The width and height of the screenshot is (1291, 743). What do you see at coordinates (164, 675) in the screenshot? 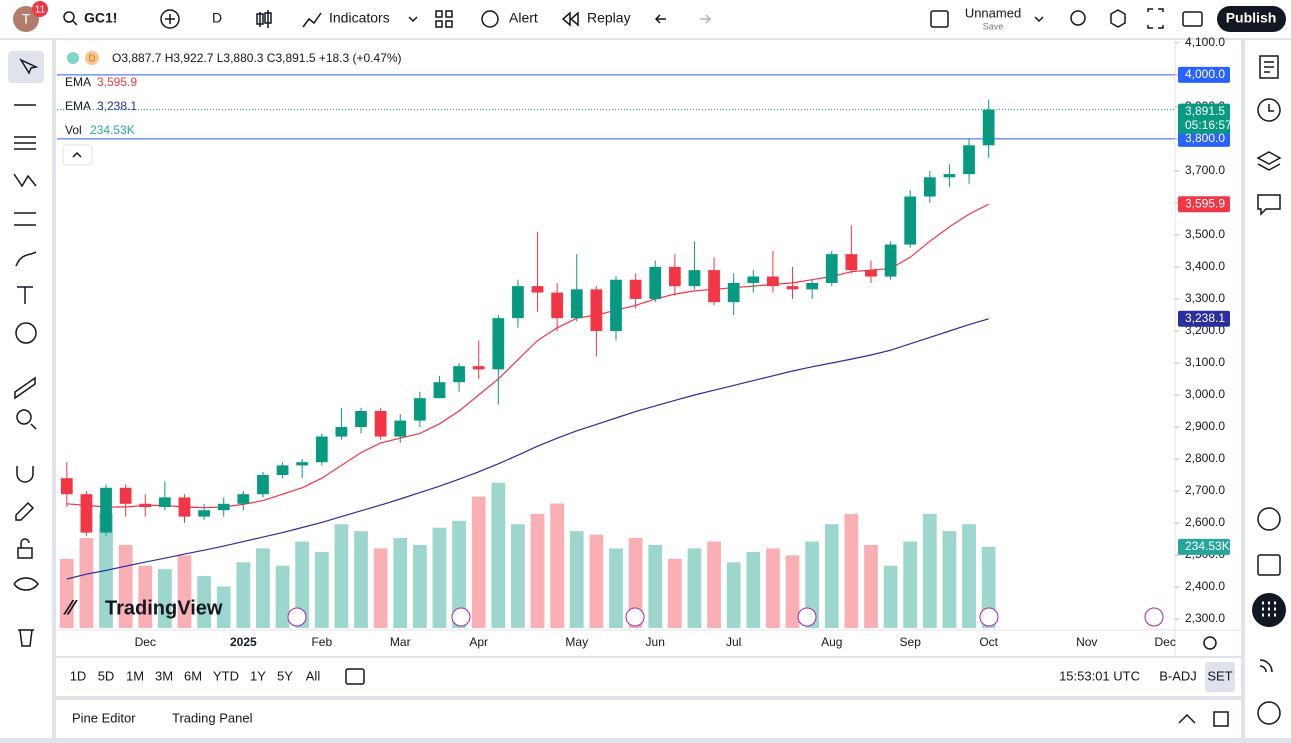
I see `range-button: 3M` at bounding box center [164, 675].